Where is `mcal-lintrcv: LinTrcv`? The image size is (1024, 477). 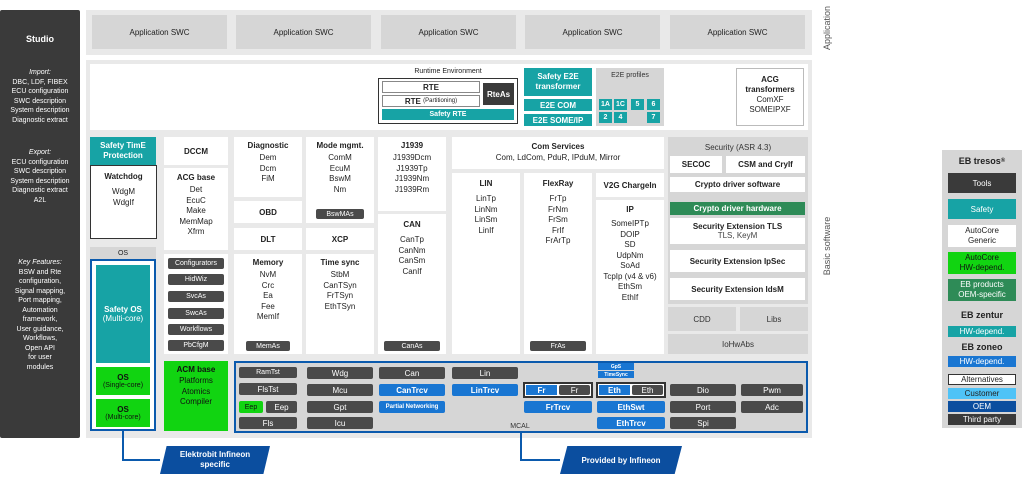
mcal-lintrcv: LinTrcv is located at coordinates (485, 390).